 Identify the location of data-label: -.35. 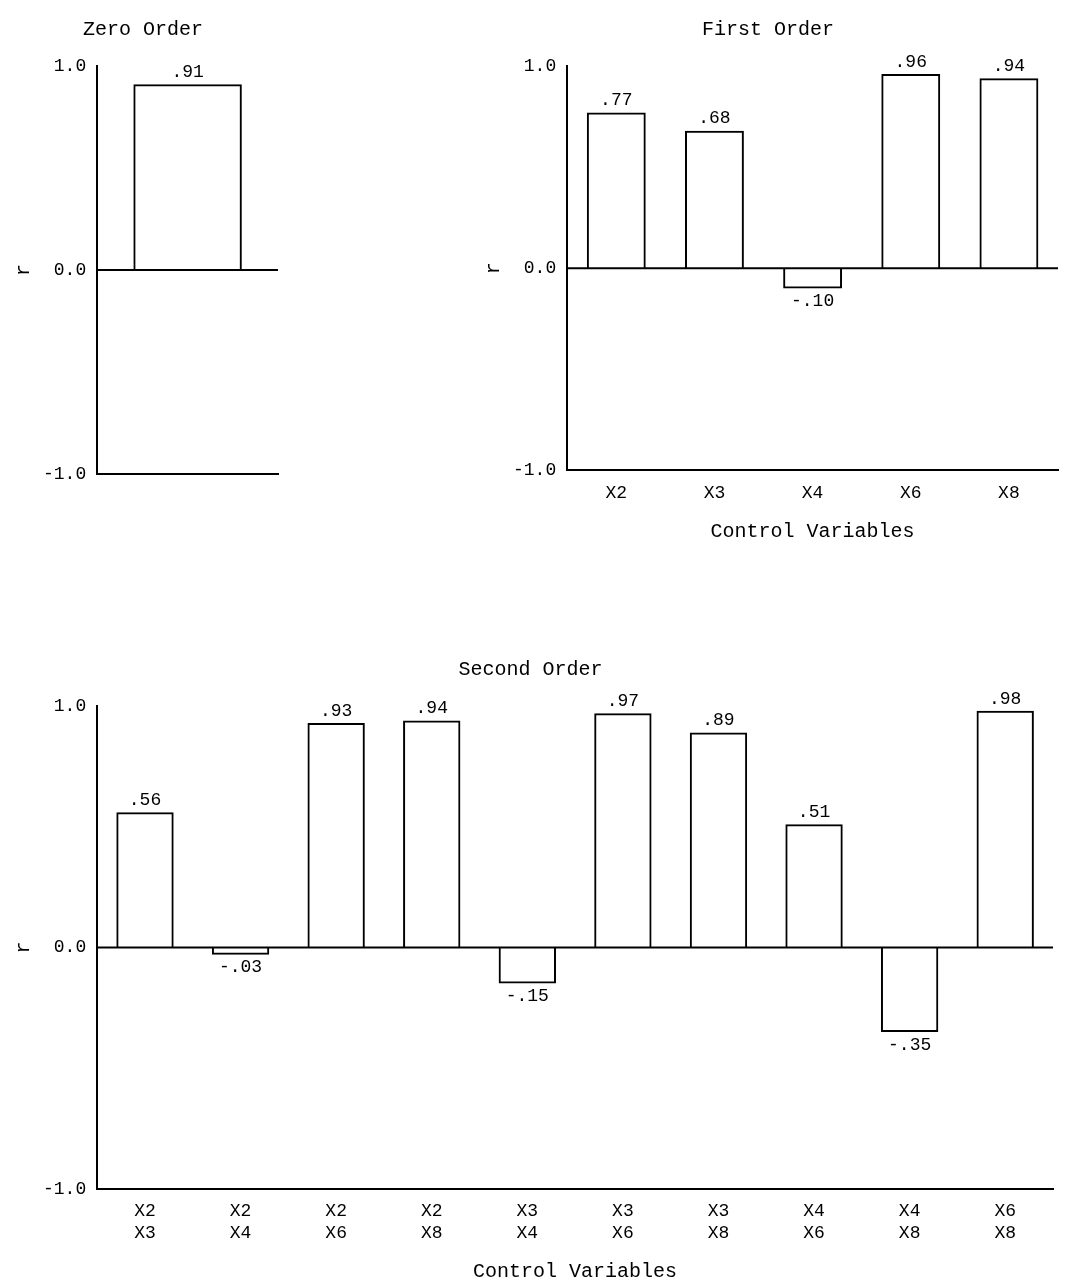
(910, 1044).